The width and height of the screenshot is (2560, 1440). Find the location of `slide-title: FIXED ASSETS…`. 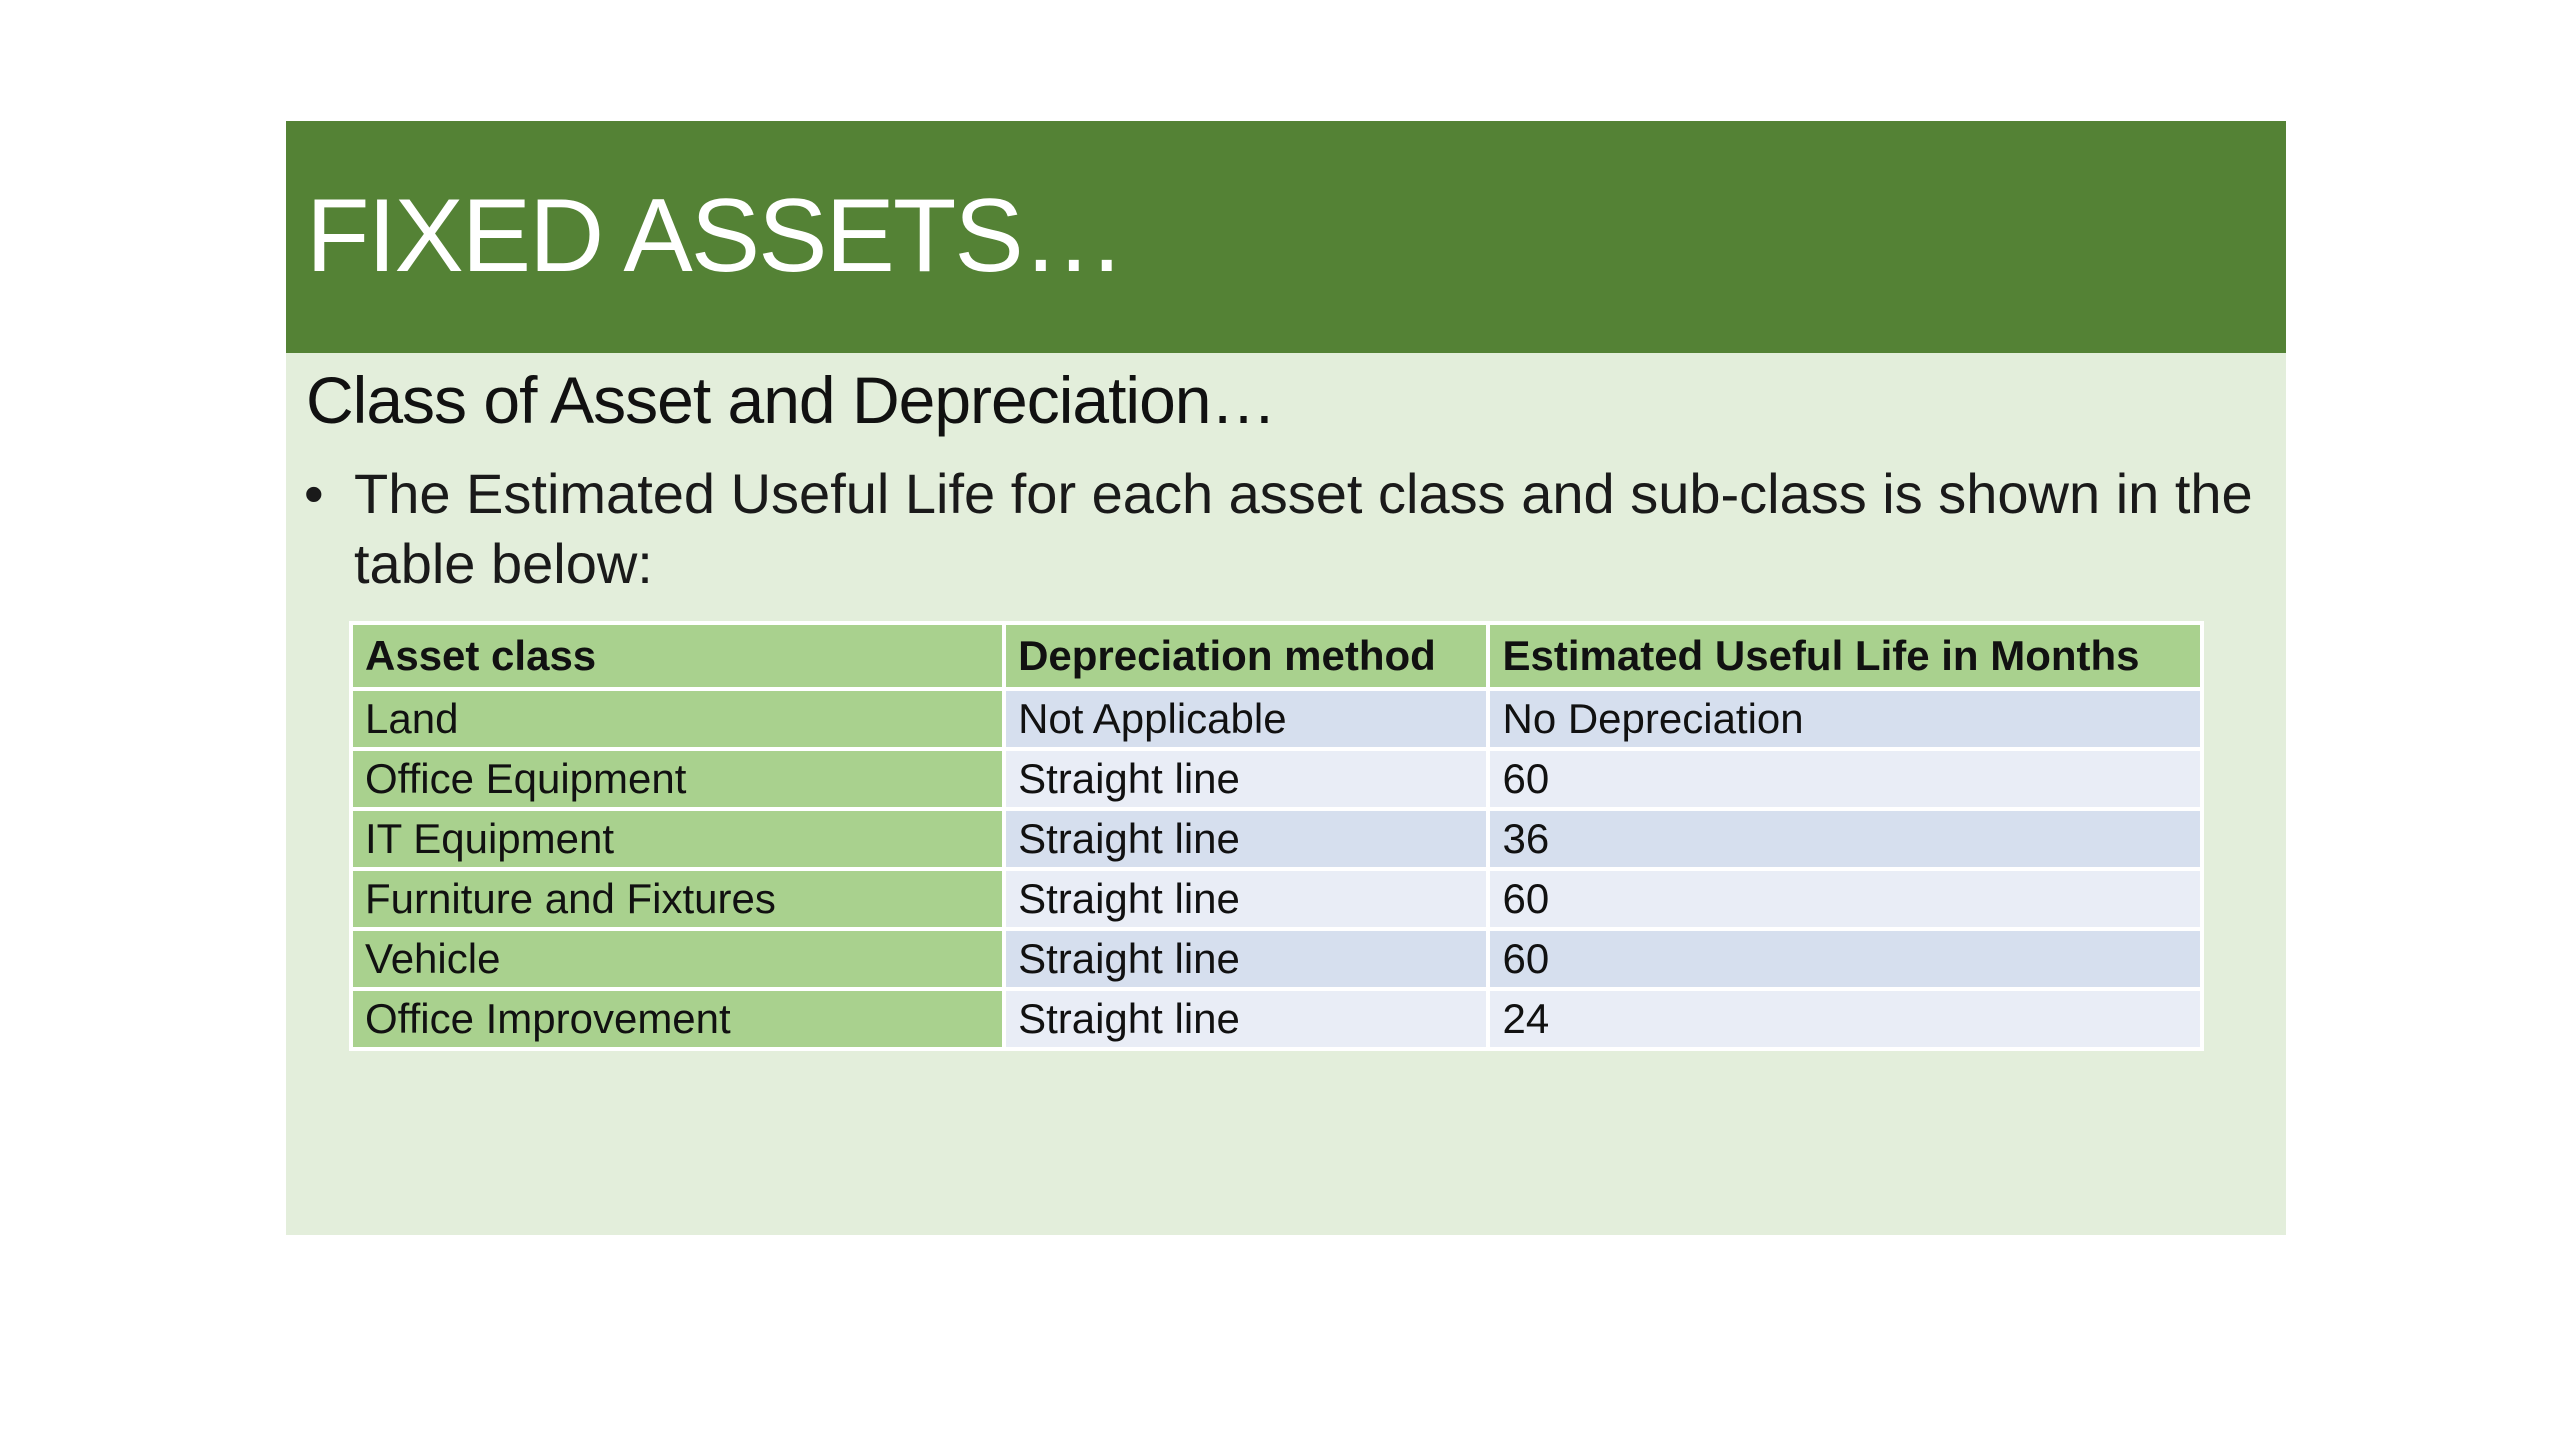

slide-title: FIXED ASSETS… is located at coordinates (716, 236).